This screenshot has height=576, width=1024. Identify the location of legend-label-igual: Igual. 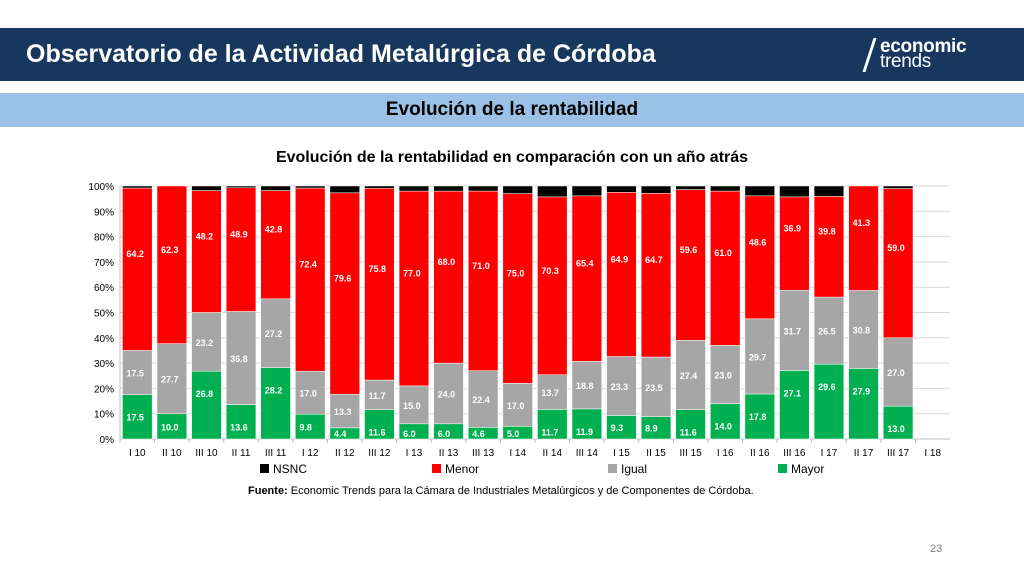
(634, 469).